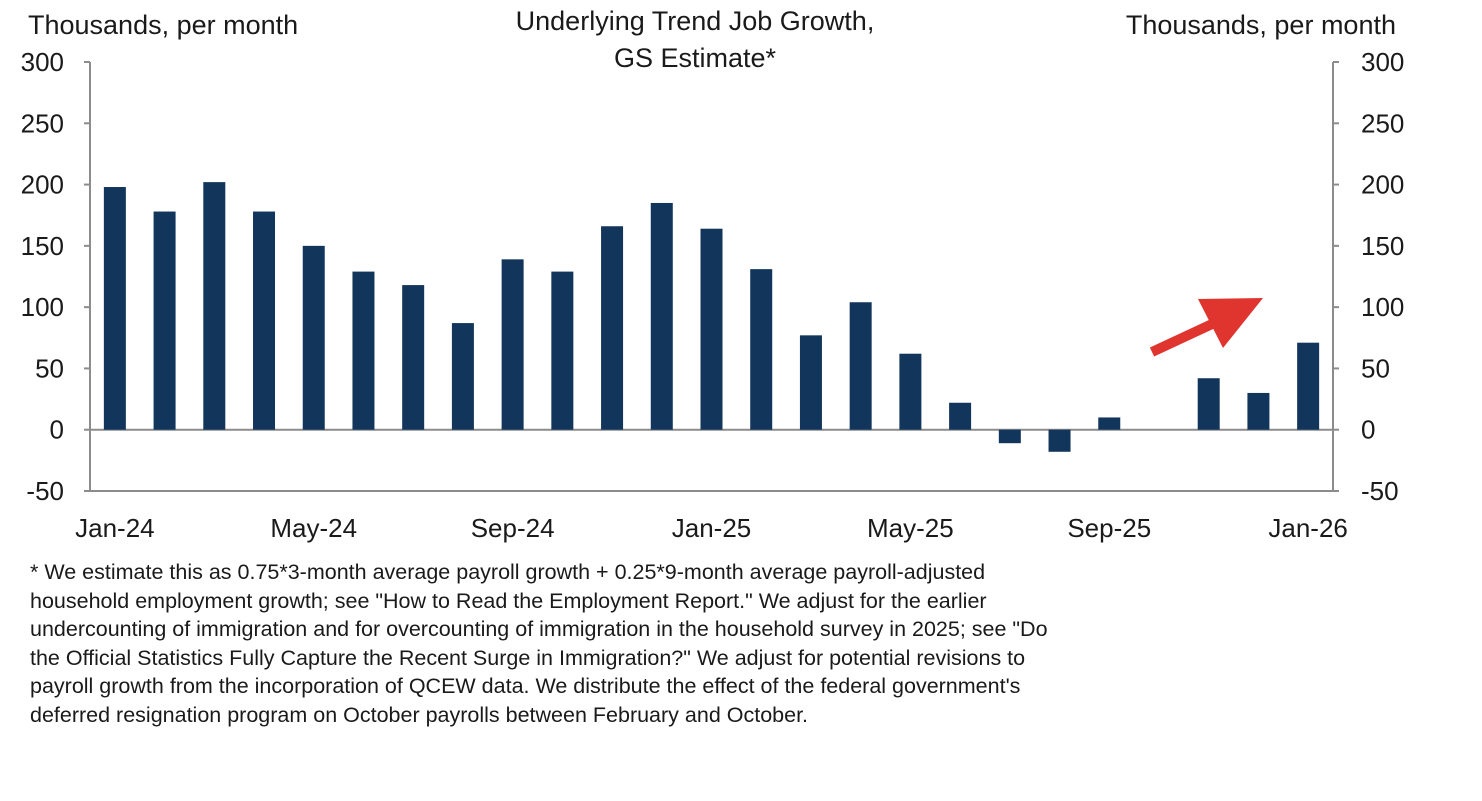 This screenshot has width=1482, height=801. I want to click on left-axis-label: Thousands, per month, so click(163, 25).